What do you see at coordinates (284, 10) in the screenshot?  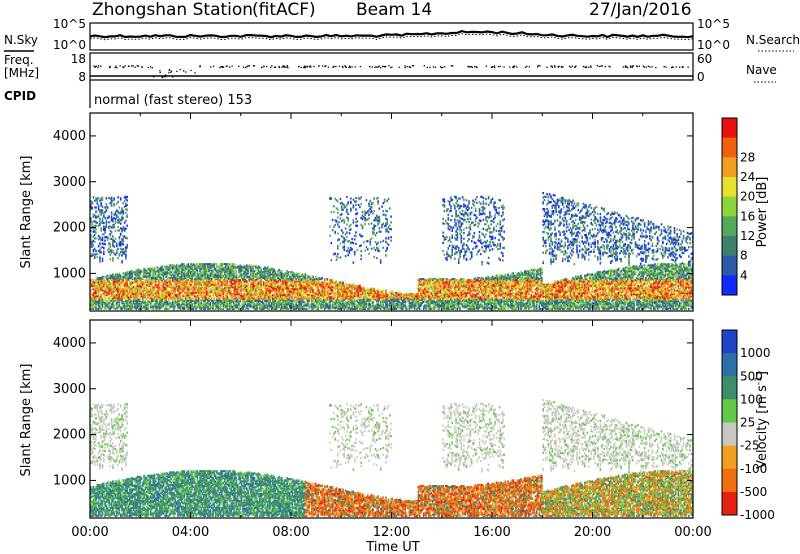 I see `mode-label: (fitACF)` at bounding box center [284, 10].